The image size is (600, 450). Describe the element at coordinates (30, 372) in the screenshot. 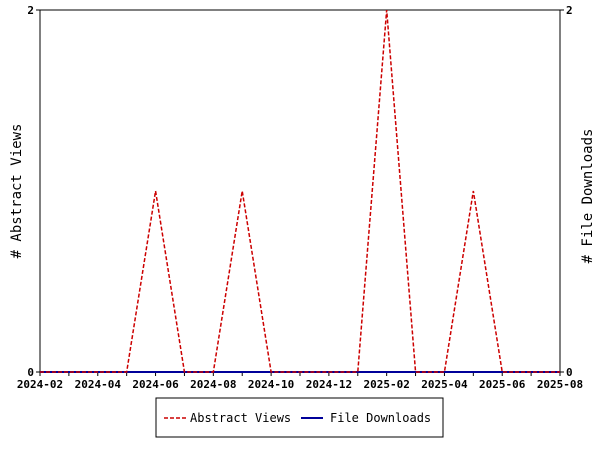

I see `y-tick-label-left: 0` at that location.